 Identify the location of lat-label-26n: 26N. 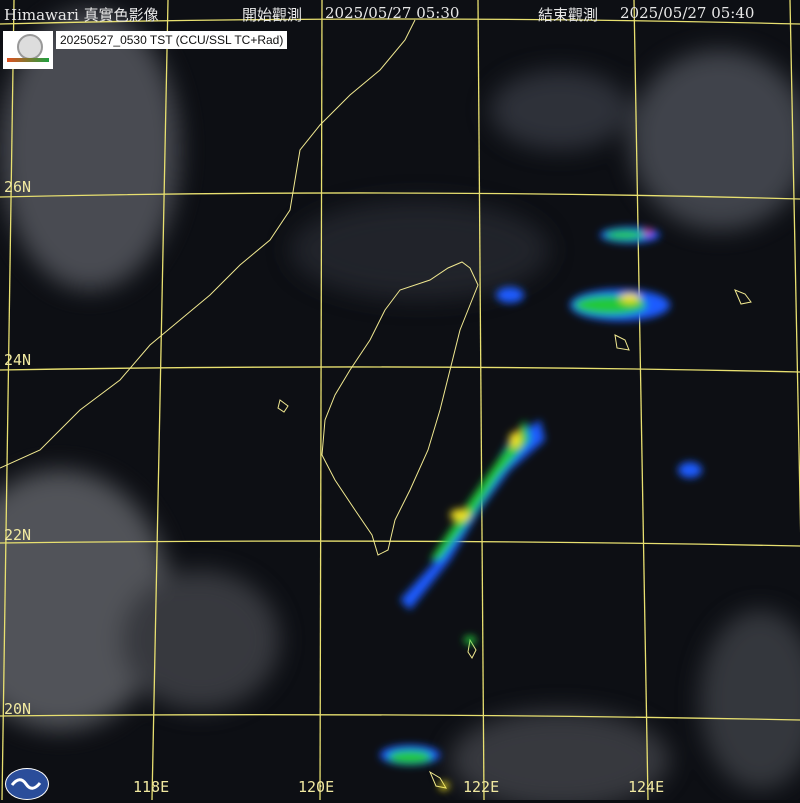
(18, 187).